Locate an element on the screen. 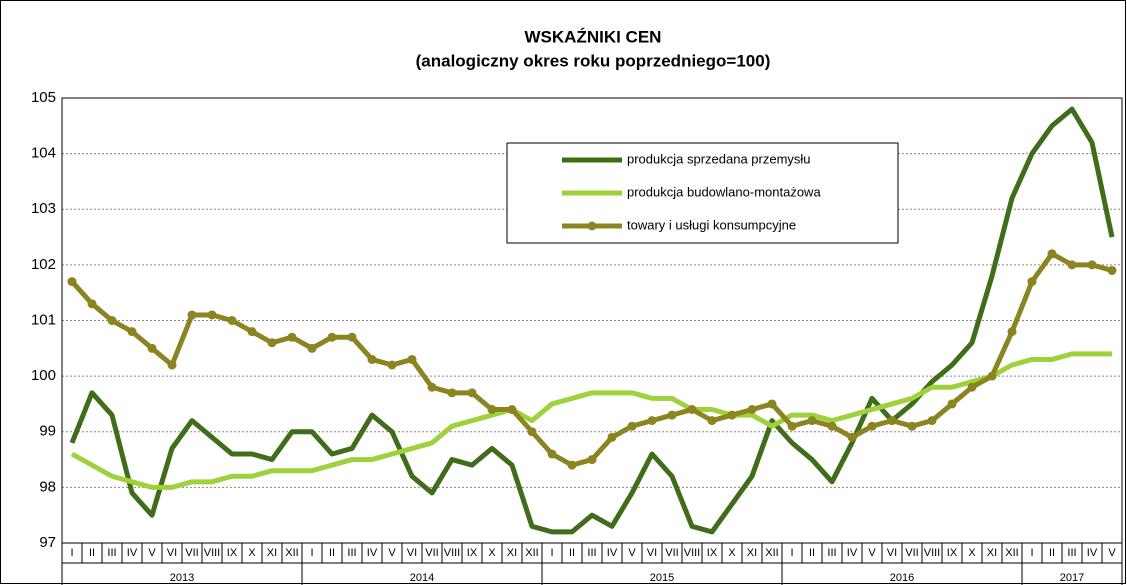 This screenshot has width=1127, height=585. chart-title: WSKAŹNIKI CEN is located at coordinates (593, 36).